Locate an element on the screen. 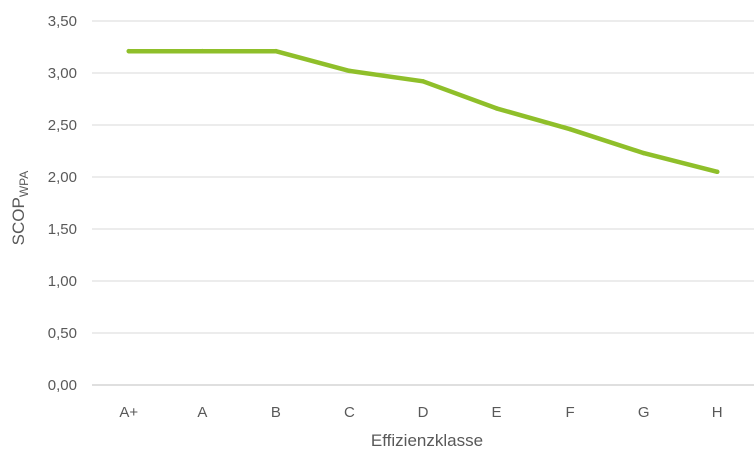 This screenshot has height=454, width=754. y-tick-label: 3,00 is located at coordinates (62, 73).